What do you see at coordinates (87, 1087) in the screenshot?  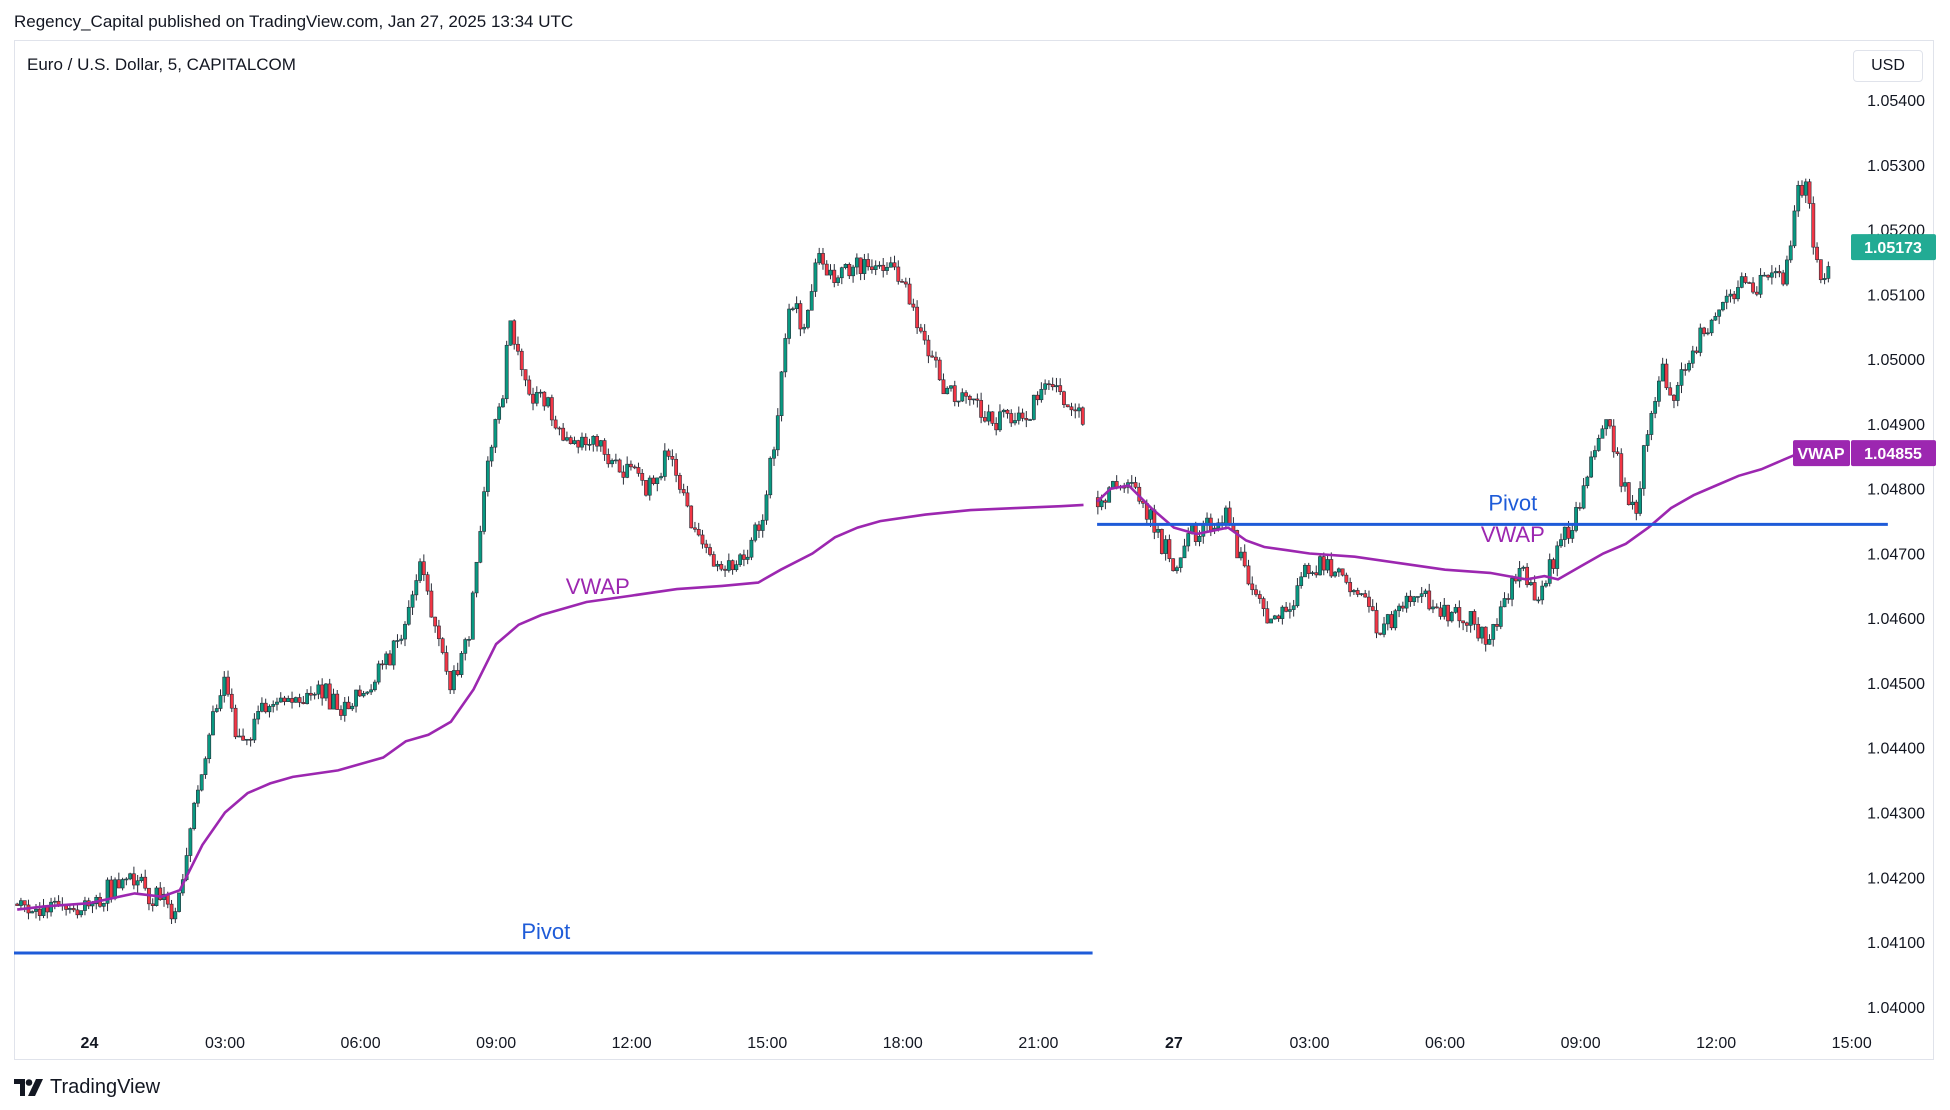 I see `tradingview-logo: TradingView` at bounding box center [87, 1087].